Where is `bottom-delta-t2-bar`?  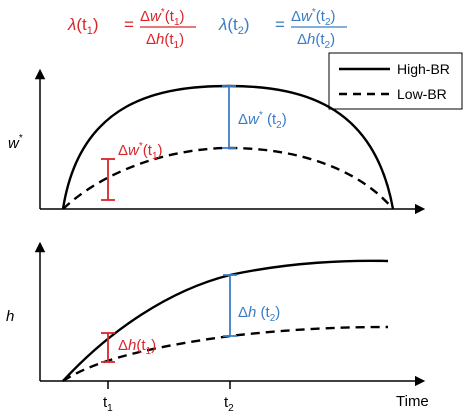 bottom-delta-t2-bar is located at coordinates (230, 305).